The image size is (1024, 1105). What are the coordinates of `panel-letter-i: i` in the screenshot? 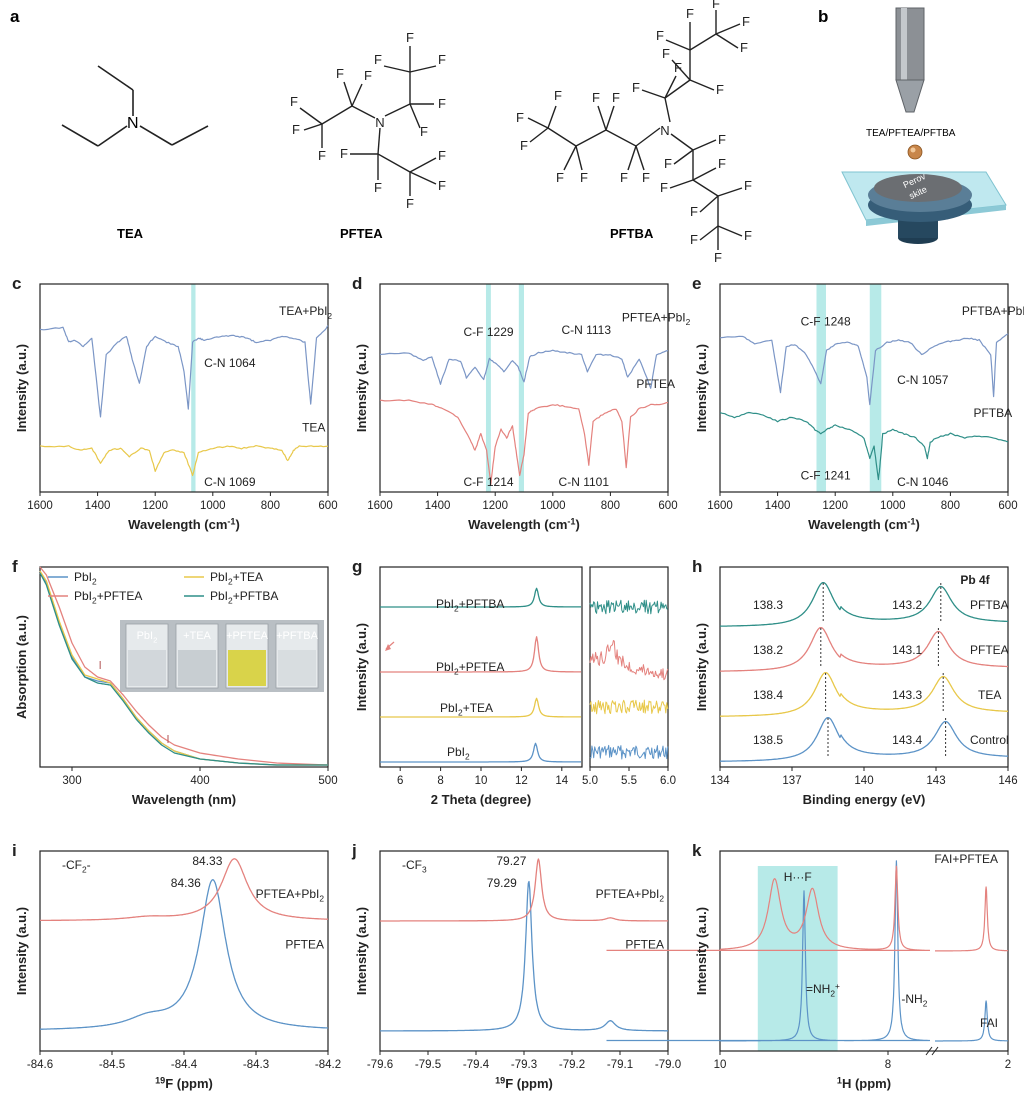 It's located at (14, 850).